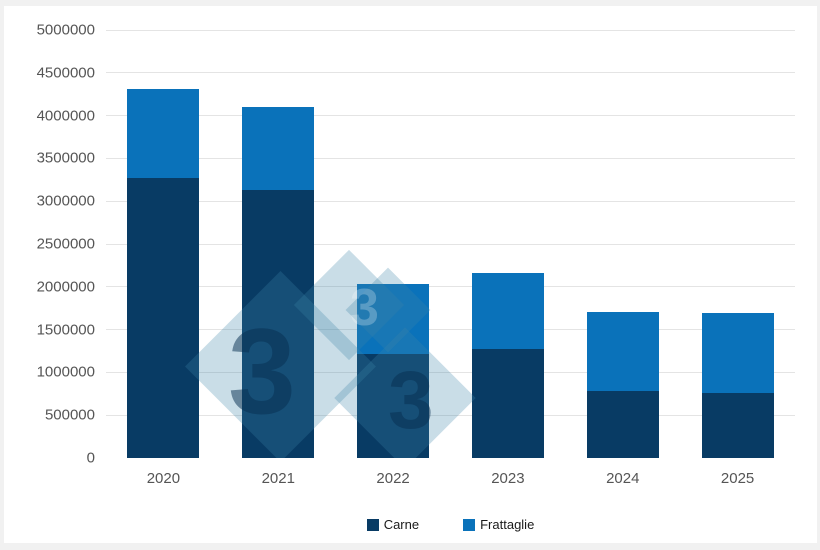 This screenshot has height=550, width=820. I want to click on bar-2021, so click(278, 244).